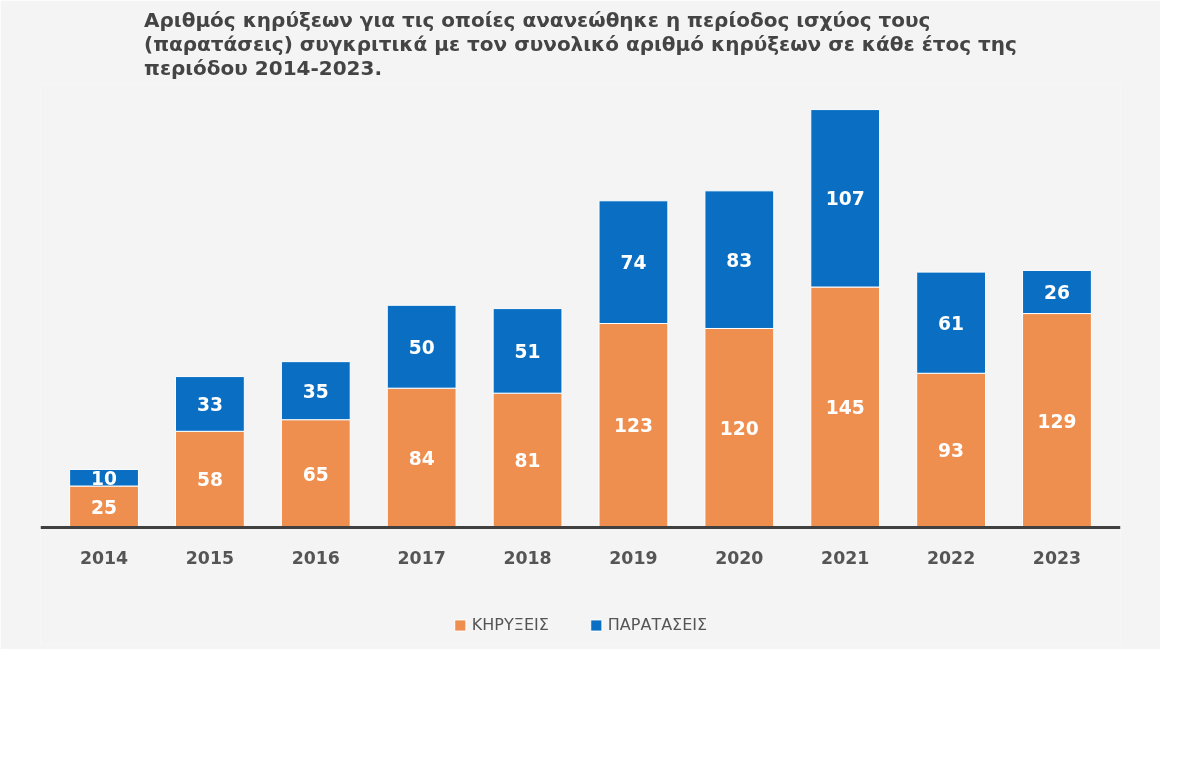 The image size is (1186, 780). I want to click on data-label: 129, so click(1057, 421).